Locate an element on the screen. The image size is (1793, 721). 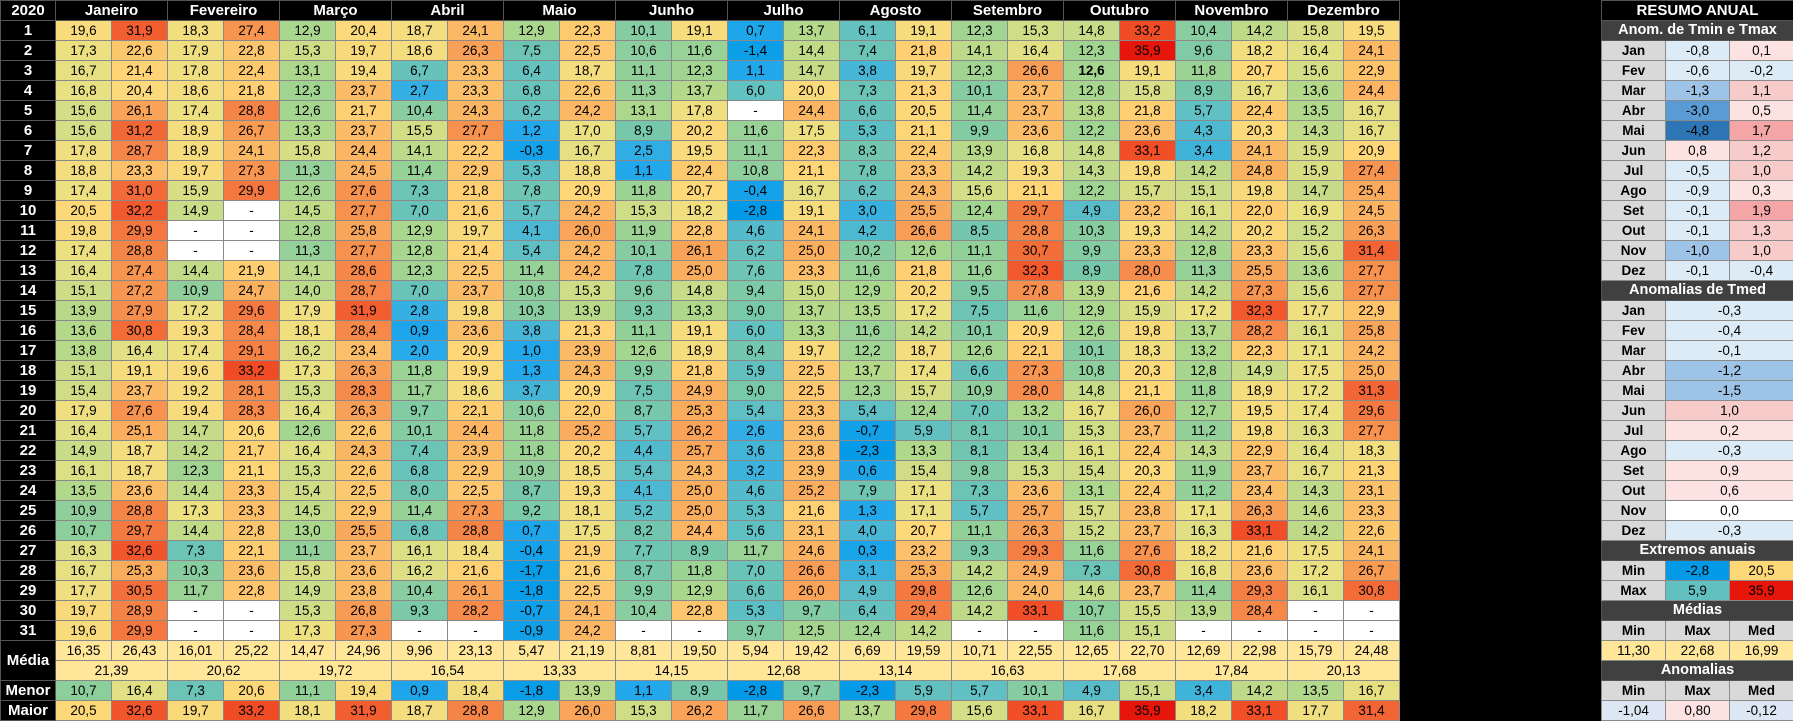
tmin-cell: 6,6 is located at coordinates (755, 590).